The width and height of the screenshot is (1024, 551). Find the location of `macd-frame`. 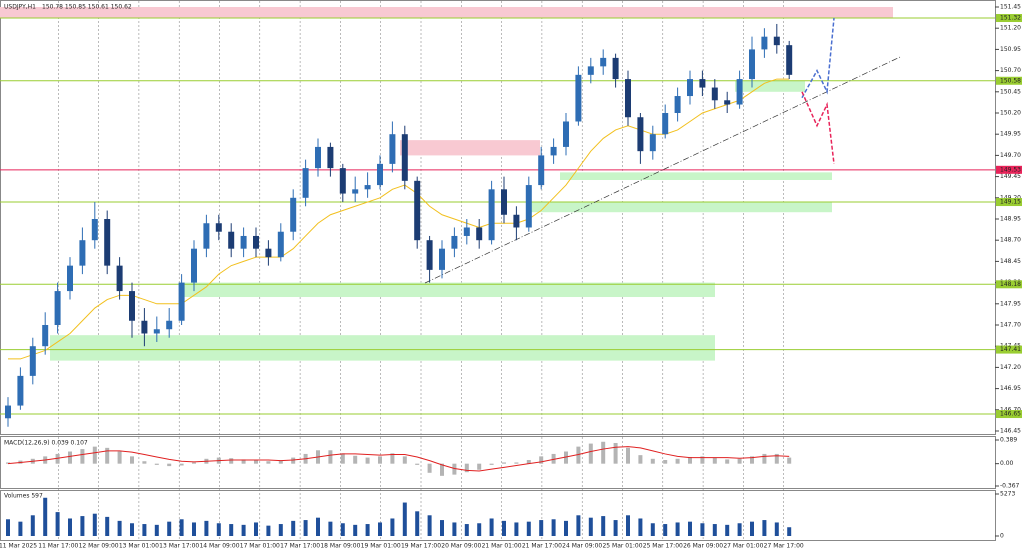

macd-frame is located at coordinates (498, 462).